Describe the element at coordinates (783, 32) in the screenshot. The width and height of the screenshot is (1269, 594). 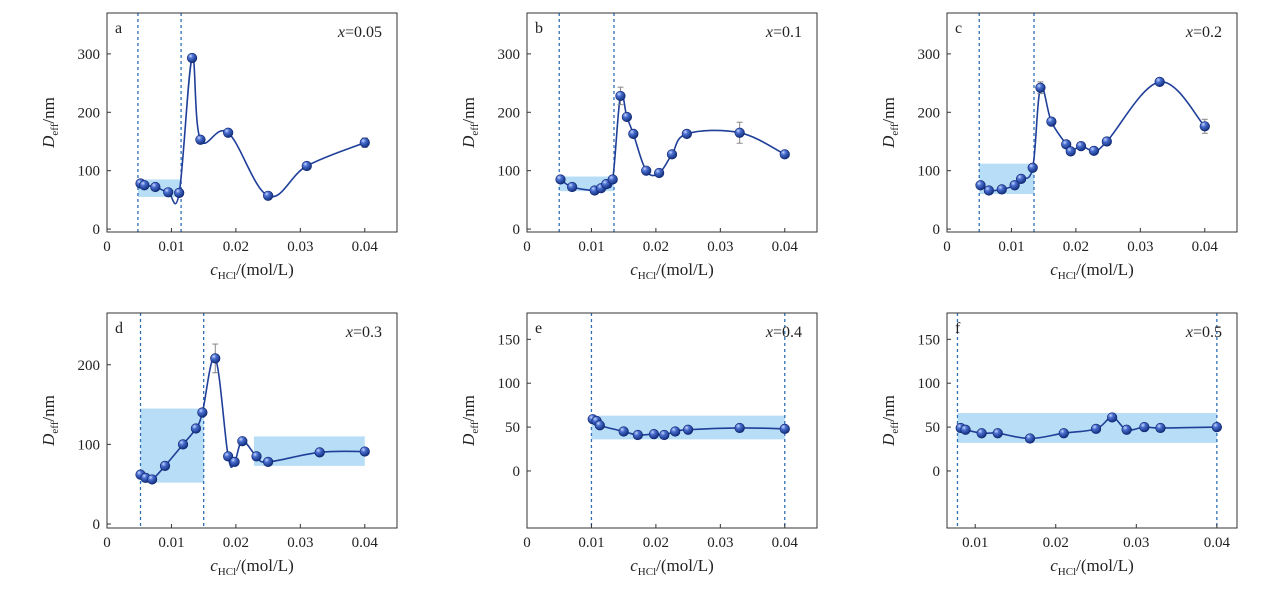
I see `composition-annotation: x=0.1` at that location.